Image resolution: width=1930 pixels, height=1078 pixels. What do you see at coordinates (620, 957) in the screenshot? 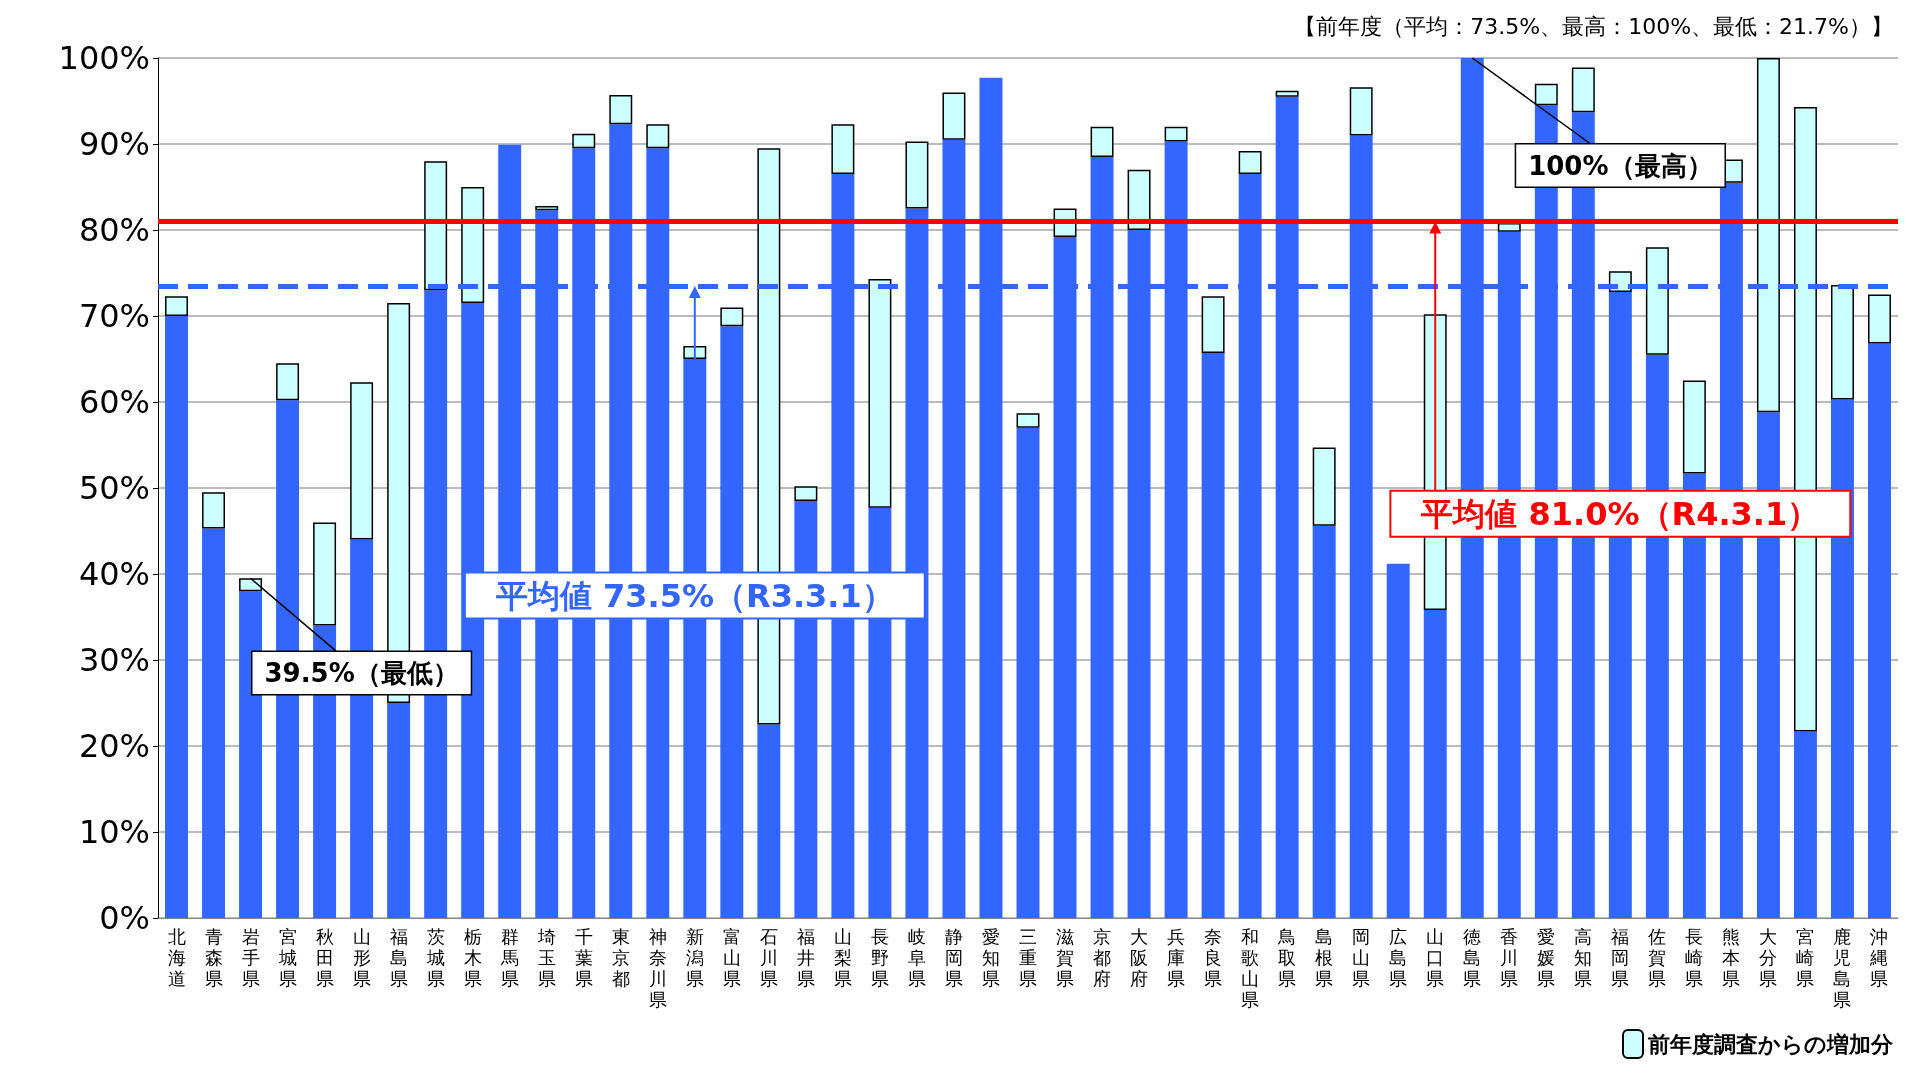
I see `x-tick-label: 東京都` at bounding box center [620, 957].